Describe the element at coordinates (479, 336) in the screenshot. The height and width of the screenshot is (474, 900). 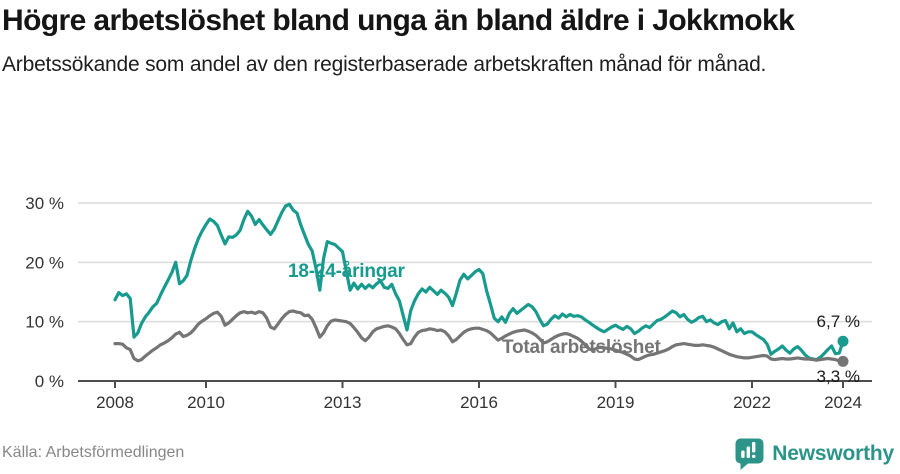
I see `series-line-total` at that location.